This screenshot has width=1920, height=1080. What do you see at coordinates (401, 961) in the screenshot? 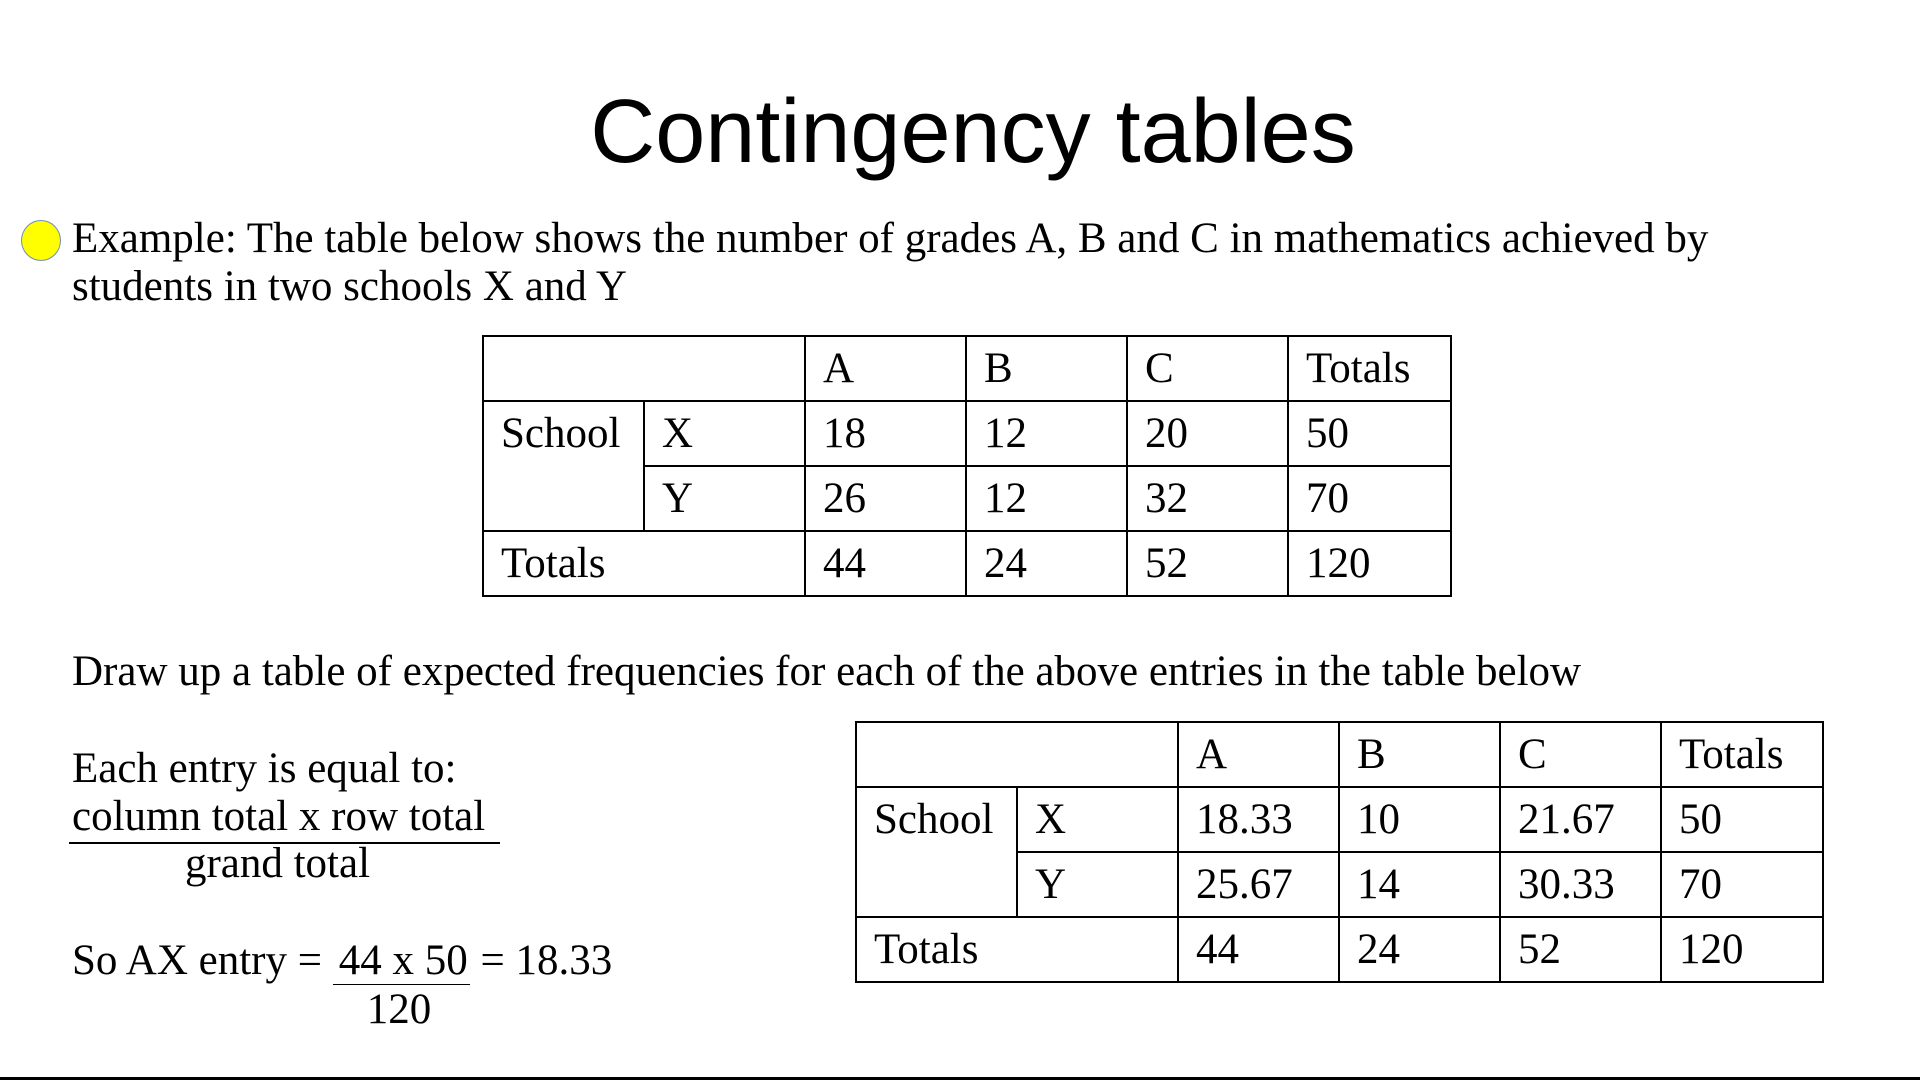
I see `calc-numerator: 44 x 50` at bounding box center [401, 961].